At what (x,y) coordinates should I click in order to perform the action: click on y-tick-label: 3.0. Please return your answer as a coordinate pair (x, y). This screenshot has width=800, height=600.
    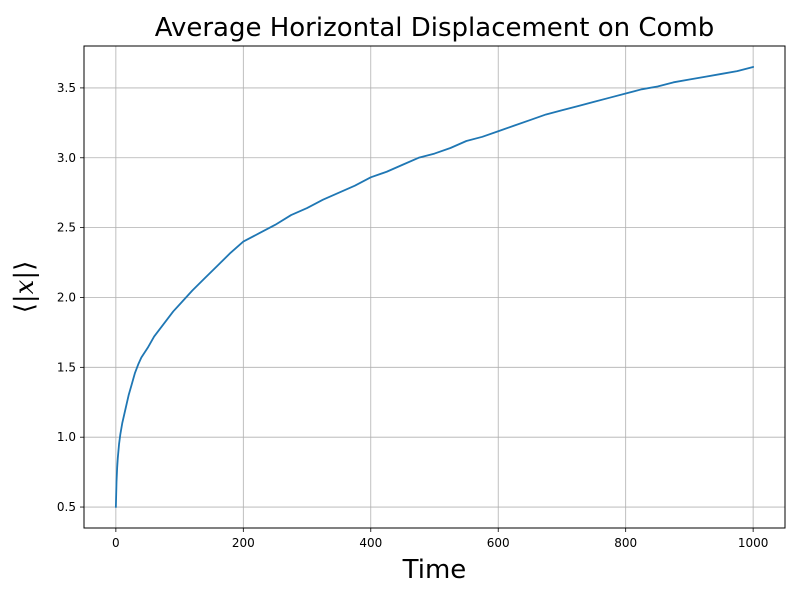
    Looking at the image, I should click on (66, 158).